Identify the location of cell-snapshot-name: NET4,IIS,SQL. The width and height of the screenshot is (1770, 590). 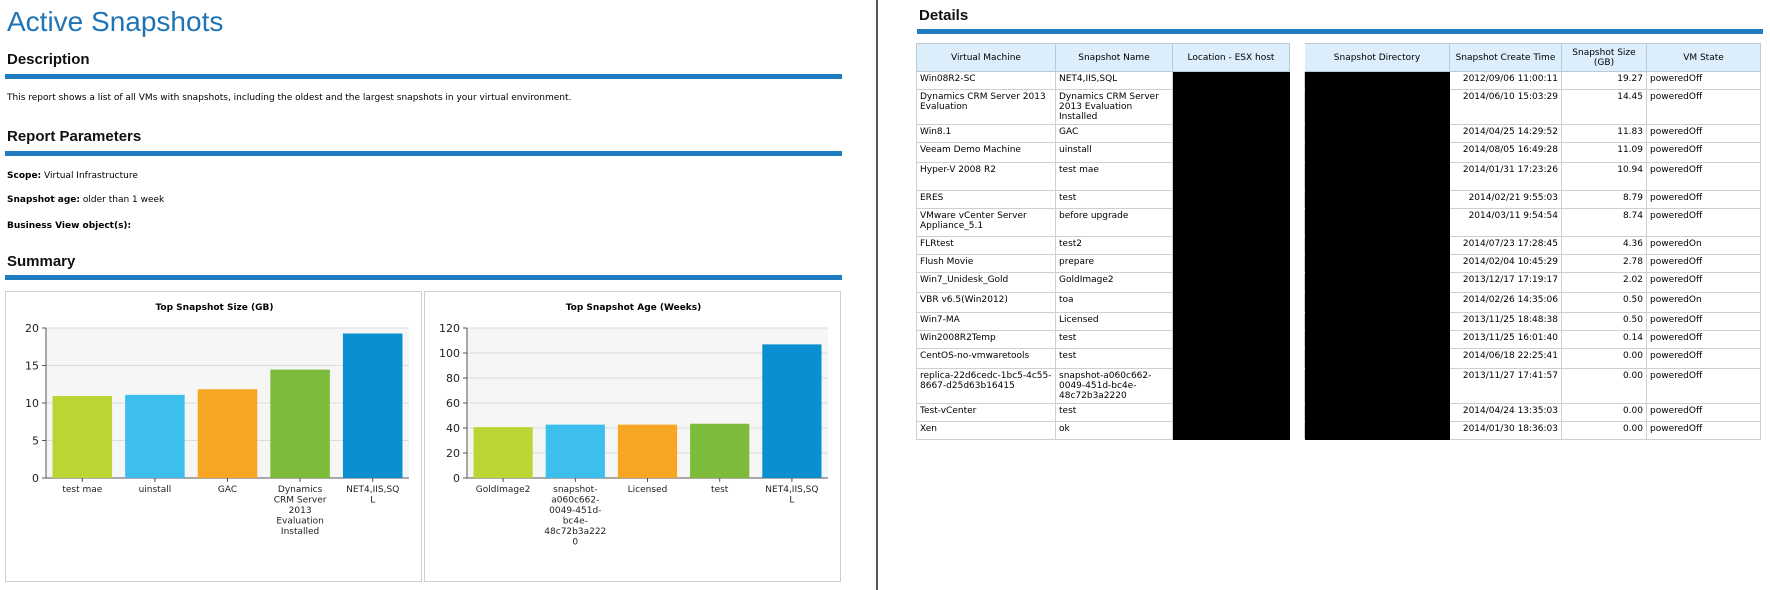
(1114, 80).